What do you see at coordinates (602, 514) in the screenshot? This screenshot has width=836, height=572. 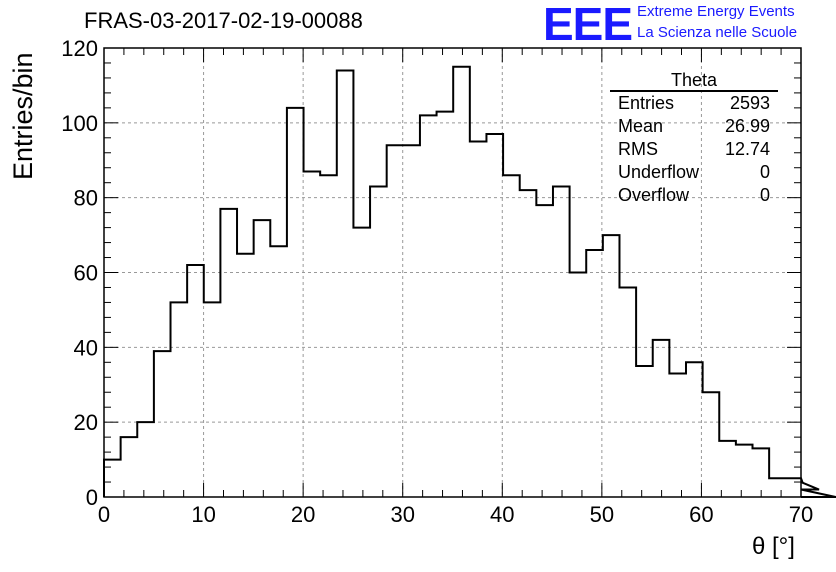 I see `x-tick-label: 50` at bounding box center [602, 514].